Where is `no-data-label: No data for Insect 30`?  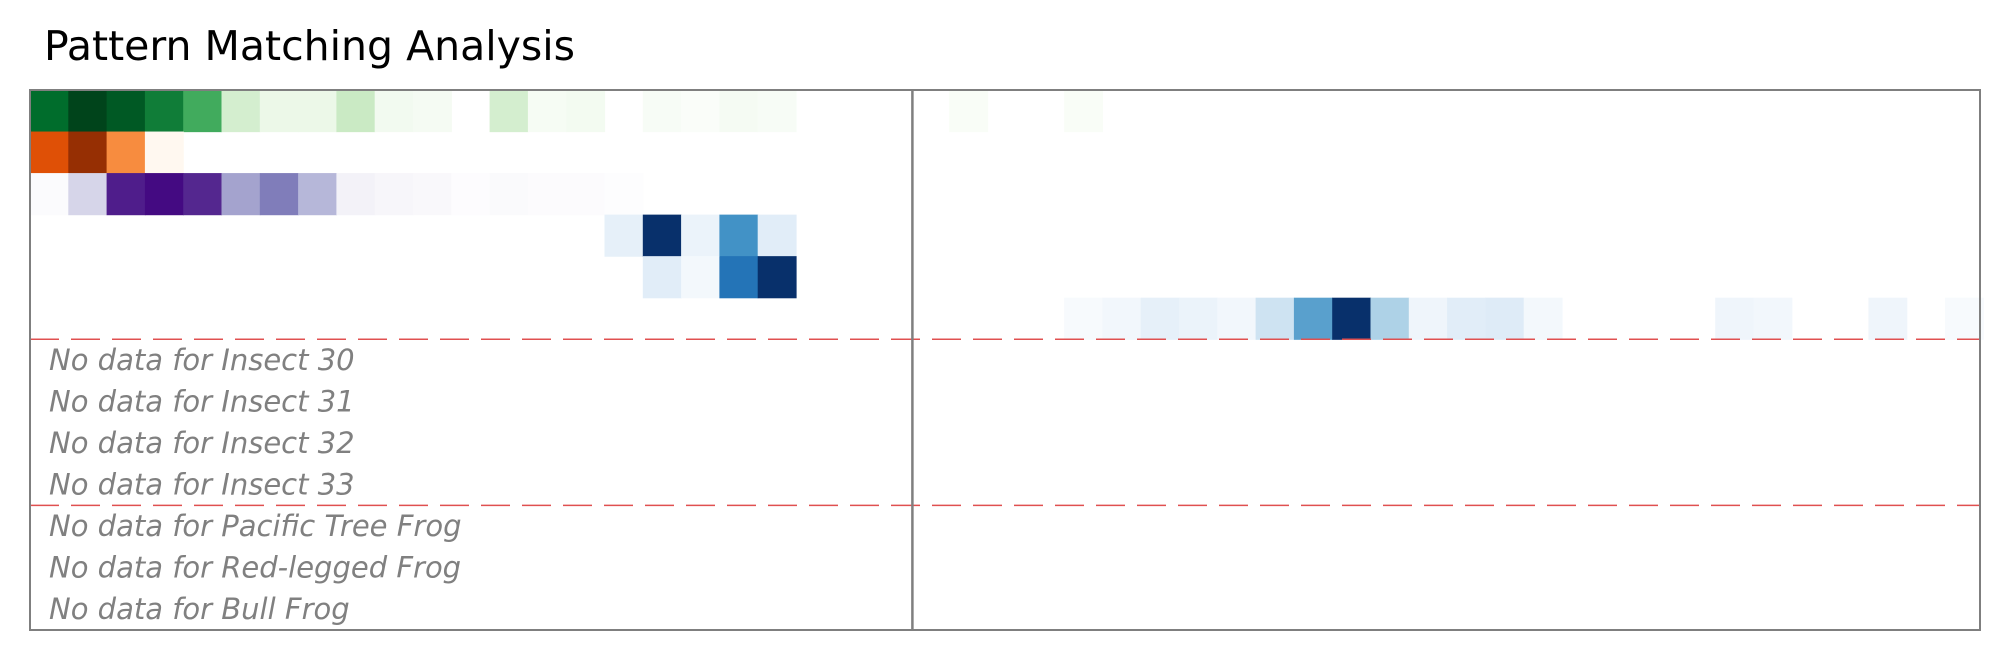 no-data-label: No data for Insect 30 is located at coordinates (202, 360).